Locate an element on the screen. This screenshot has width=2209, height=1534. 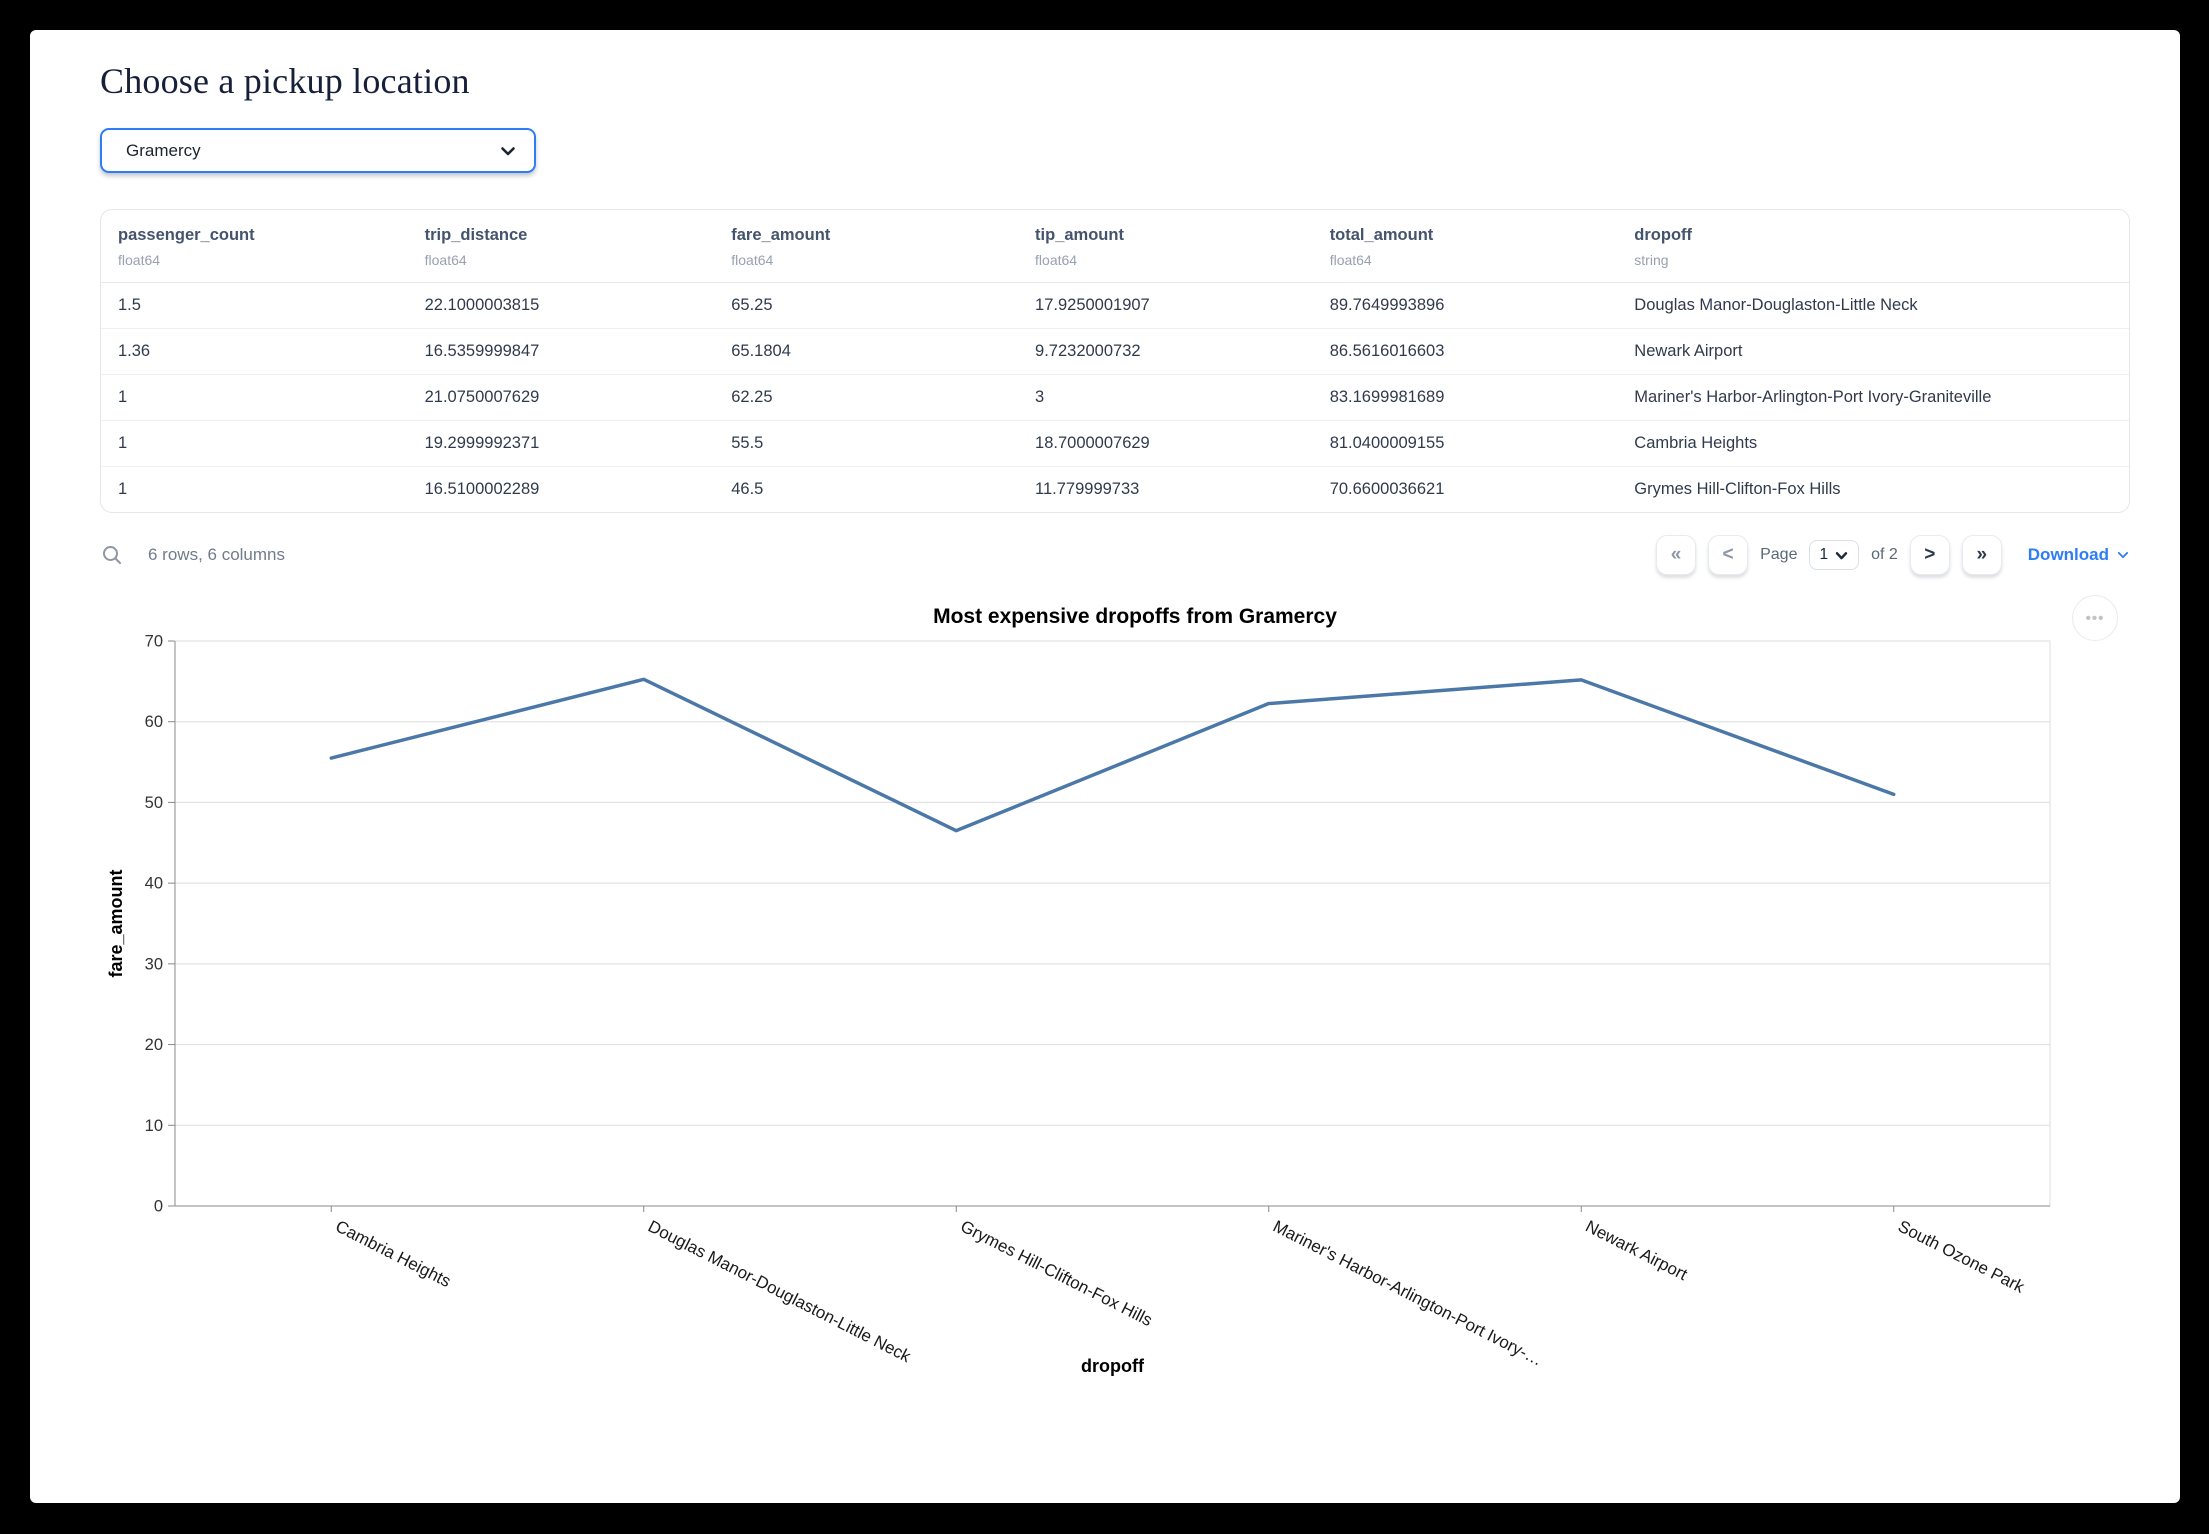
download-button: Download is located at coordinates (2079, 555).